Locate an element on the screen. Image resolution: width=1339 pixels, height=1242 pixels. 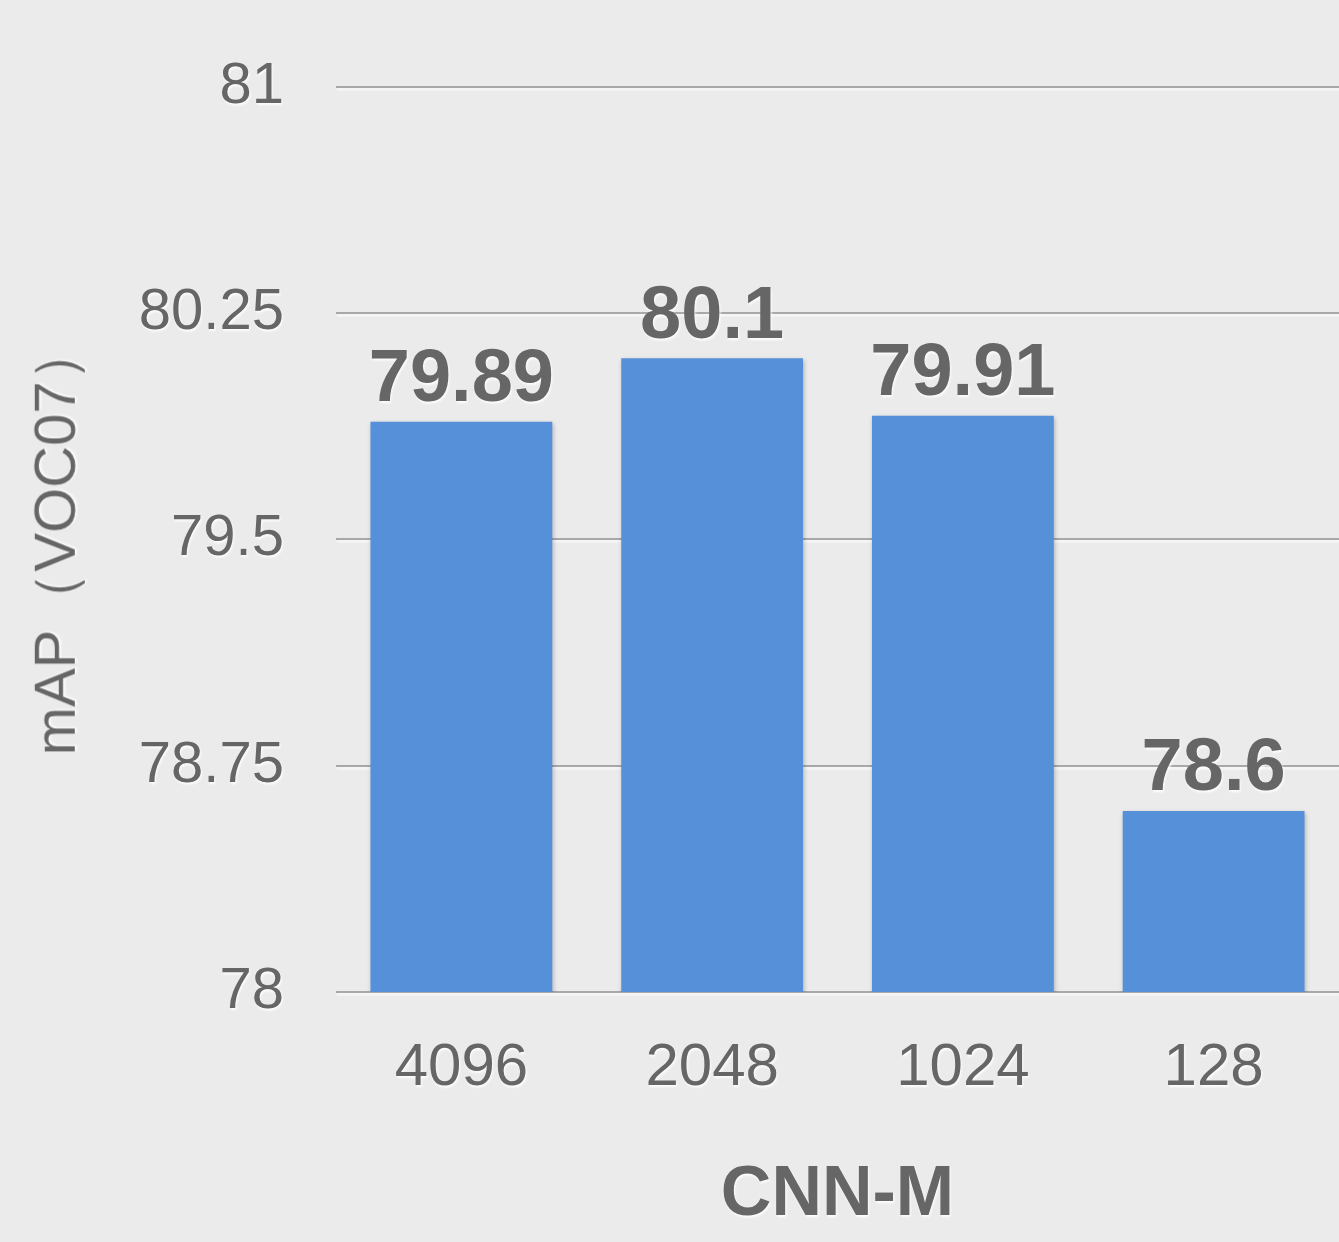
y-tick-label: 79.5 is located at coordinates (227, 535).